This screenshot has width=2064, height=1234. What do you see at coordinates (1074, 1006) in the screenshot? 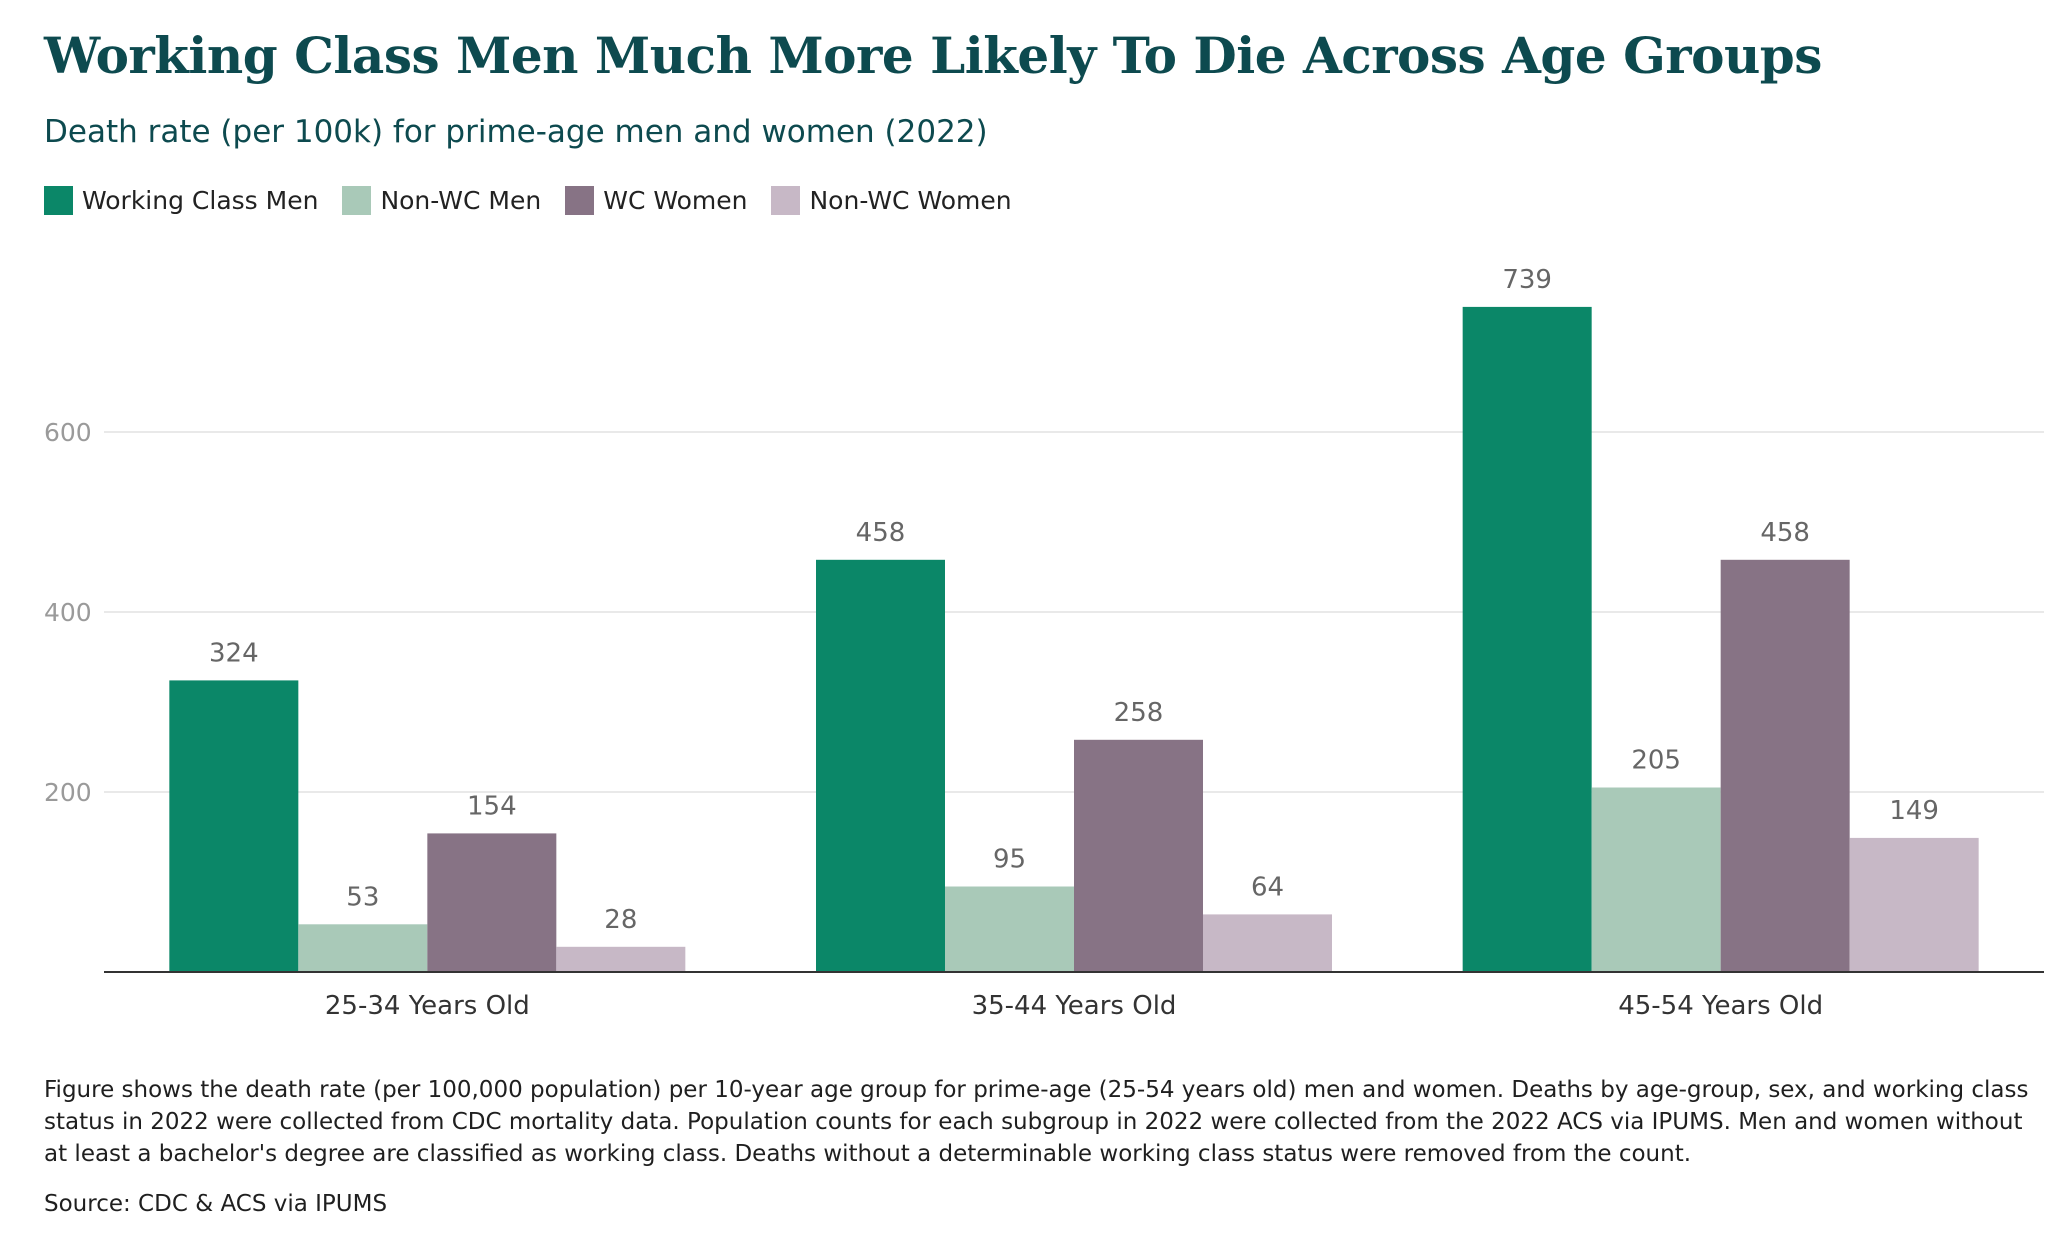
I see `x-tick-label: 35-44 Years Old` at bounding box center [1074, 1006].